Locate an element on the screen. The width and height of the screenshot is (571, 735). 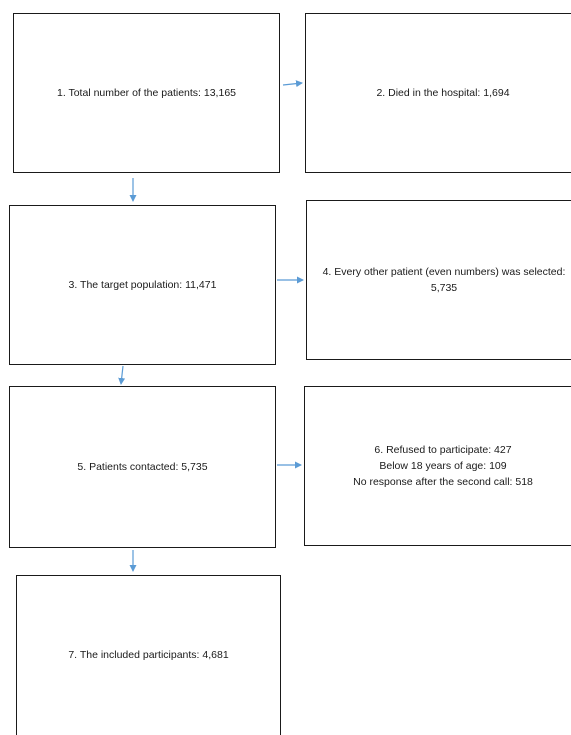
died-in-hospital-box: 2. Died in the hospital: 1,694 is located at coordinates (438, 93).